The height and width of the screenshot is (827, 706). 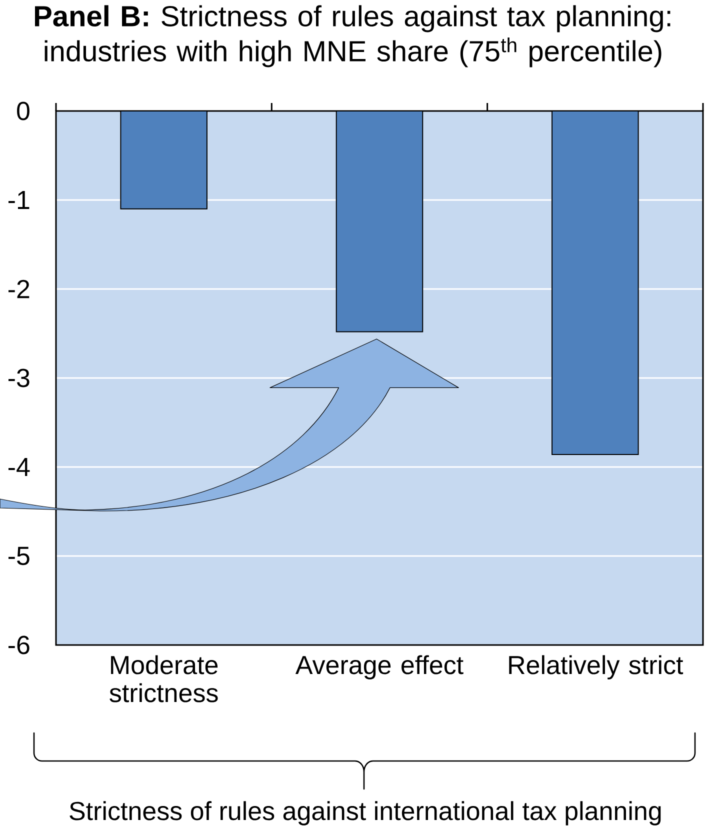 I want to click on y-tick-label: -6, so click(x=19, y=645).